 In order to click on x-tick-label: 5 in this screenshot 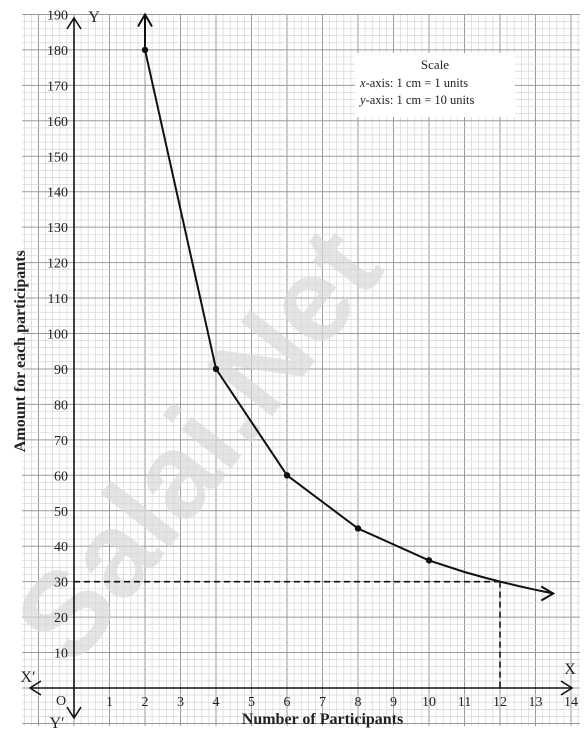, I will do `click(251, 702)`.